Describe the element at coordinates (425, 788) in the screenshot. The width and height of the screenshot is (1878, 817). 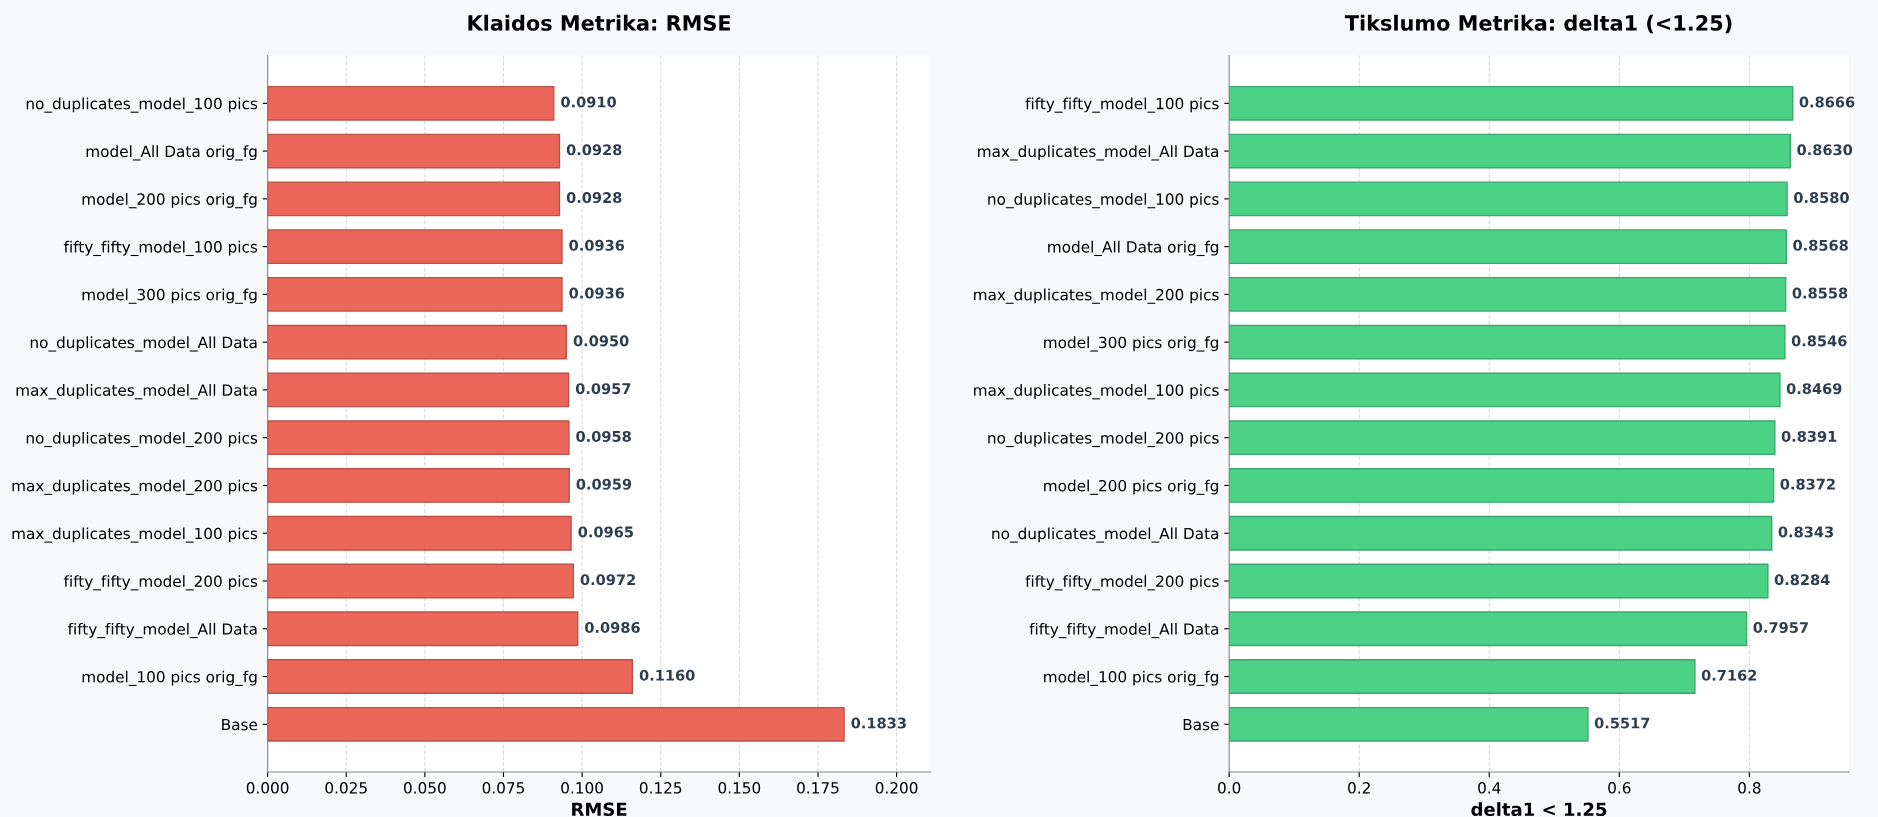
I see `x-tick-label: 0.050` at that location.